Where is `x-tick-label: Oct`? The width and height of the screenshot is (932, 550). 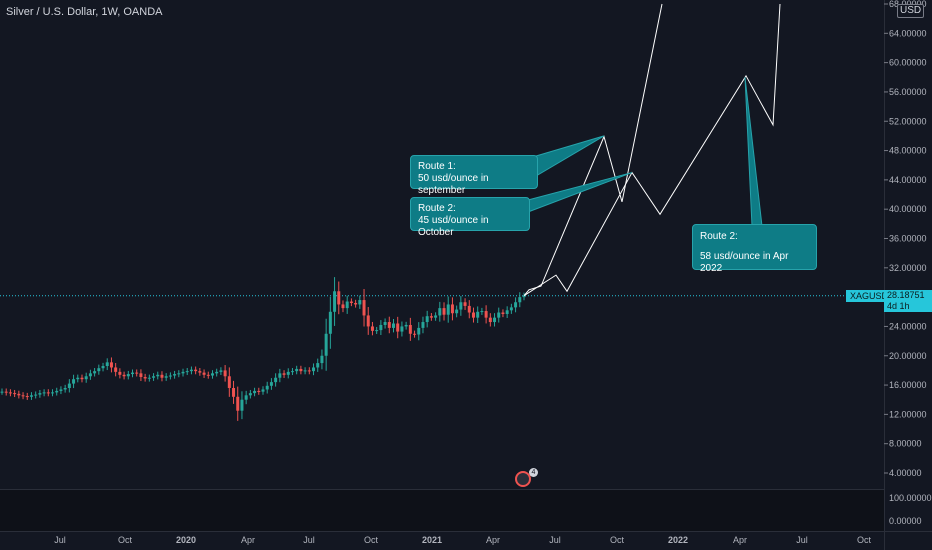
x-tick-label: Oct is located at coordinates (125, 540).